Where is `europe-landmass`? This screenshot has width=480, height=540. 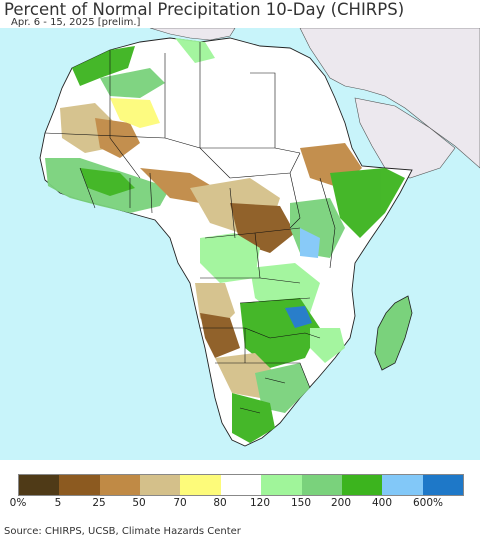 europe-landmass is located at coordinates (192, 34).